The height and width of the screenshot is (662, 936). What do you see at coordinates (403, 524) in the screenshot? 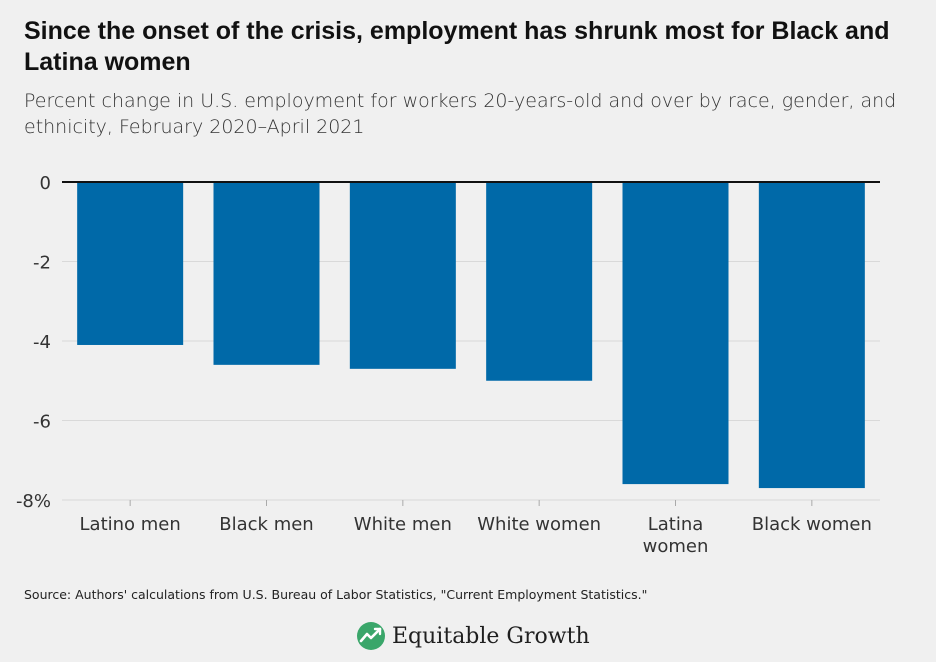
I see `x-tick-label: White men` at bounding box center [403, 524].